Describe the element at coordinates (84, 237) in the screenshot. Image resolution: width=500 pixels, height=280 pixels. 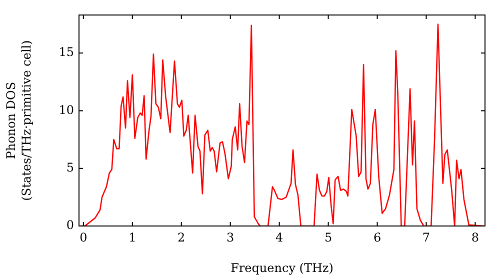
I see `x-tick-label: 0` at that location.